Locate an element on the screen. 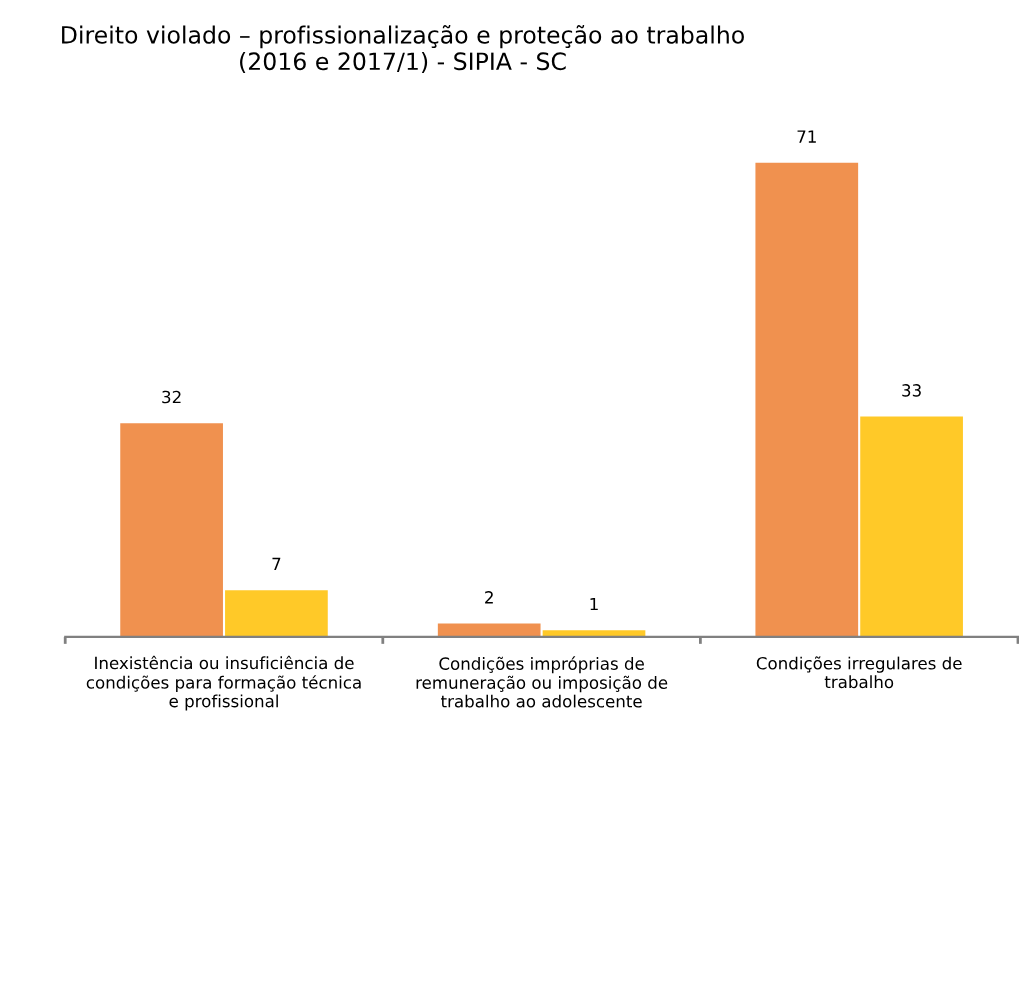 This screenshot has height=1003, width=1019. chart-title: Direito violado – profissionalização e proteção ao trabalho (2016 e 2017/1) - SIPIA - SC is located at coordinates (403, 49).